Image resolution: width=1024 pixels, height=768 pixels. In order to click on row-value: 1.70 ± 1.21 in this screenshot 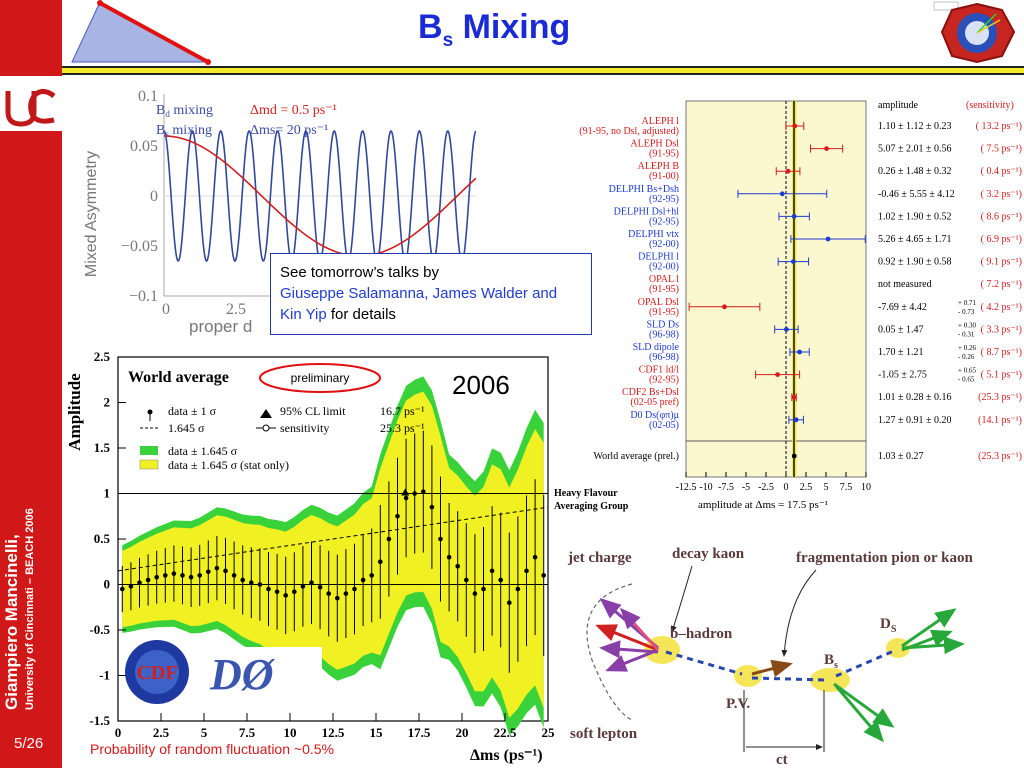, I will do `click(901, 352)`.